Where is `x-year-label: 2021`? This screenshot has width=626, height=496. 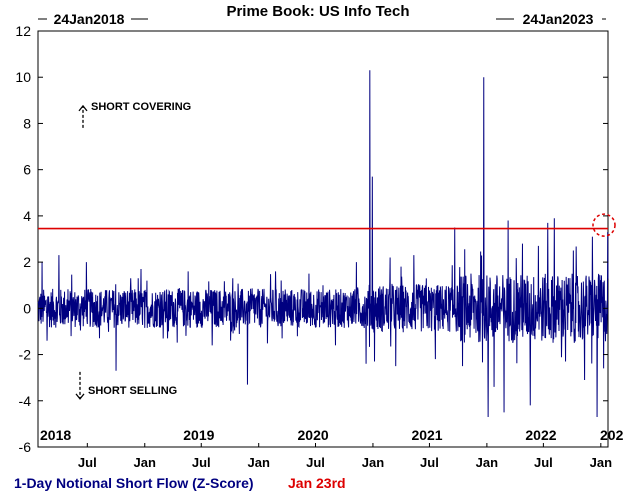
x-year-label: 2021 is located at coordinates (426, 435).